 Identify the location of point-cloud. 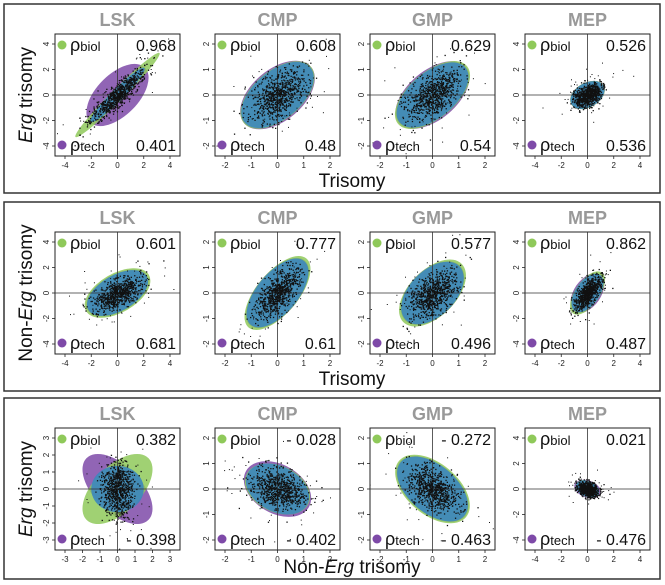
(588, 92).